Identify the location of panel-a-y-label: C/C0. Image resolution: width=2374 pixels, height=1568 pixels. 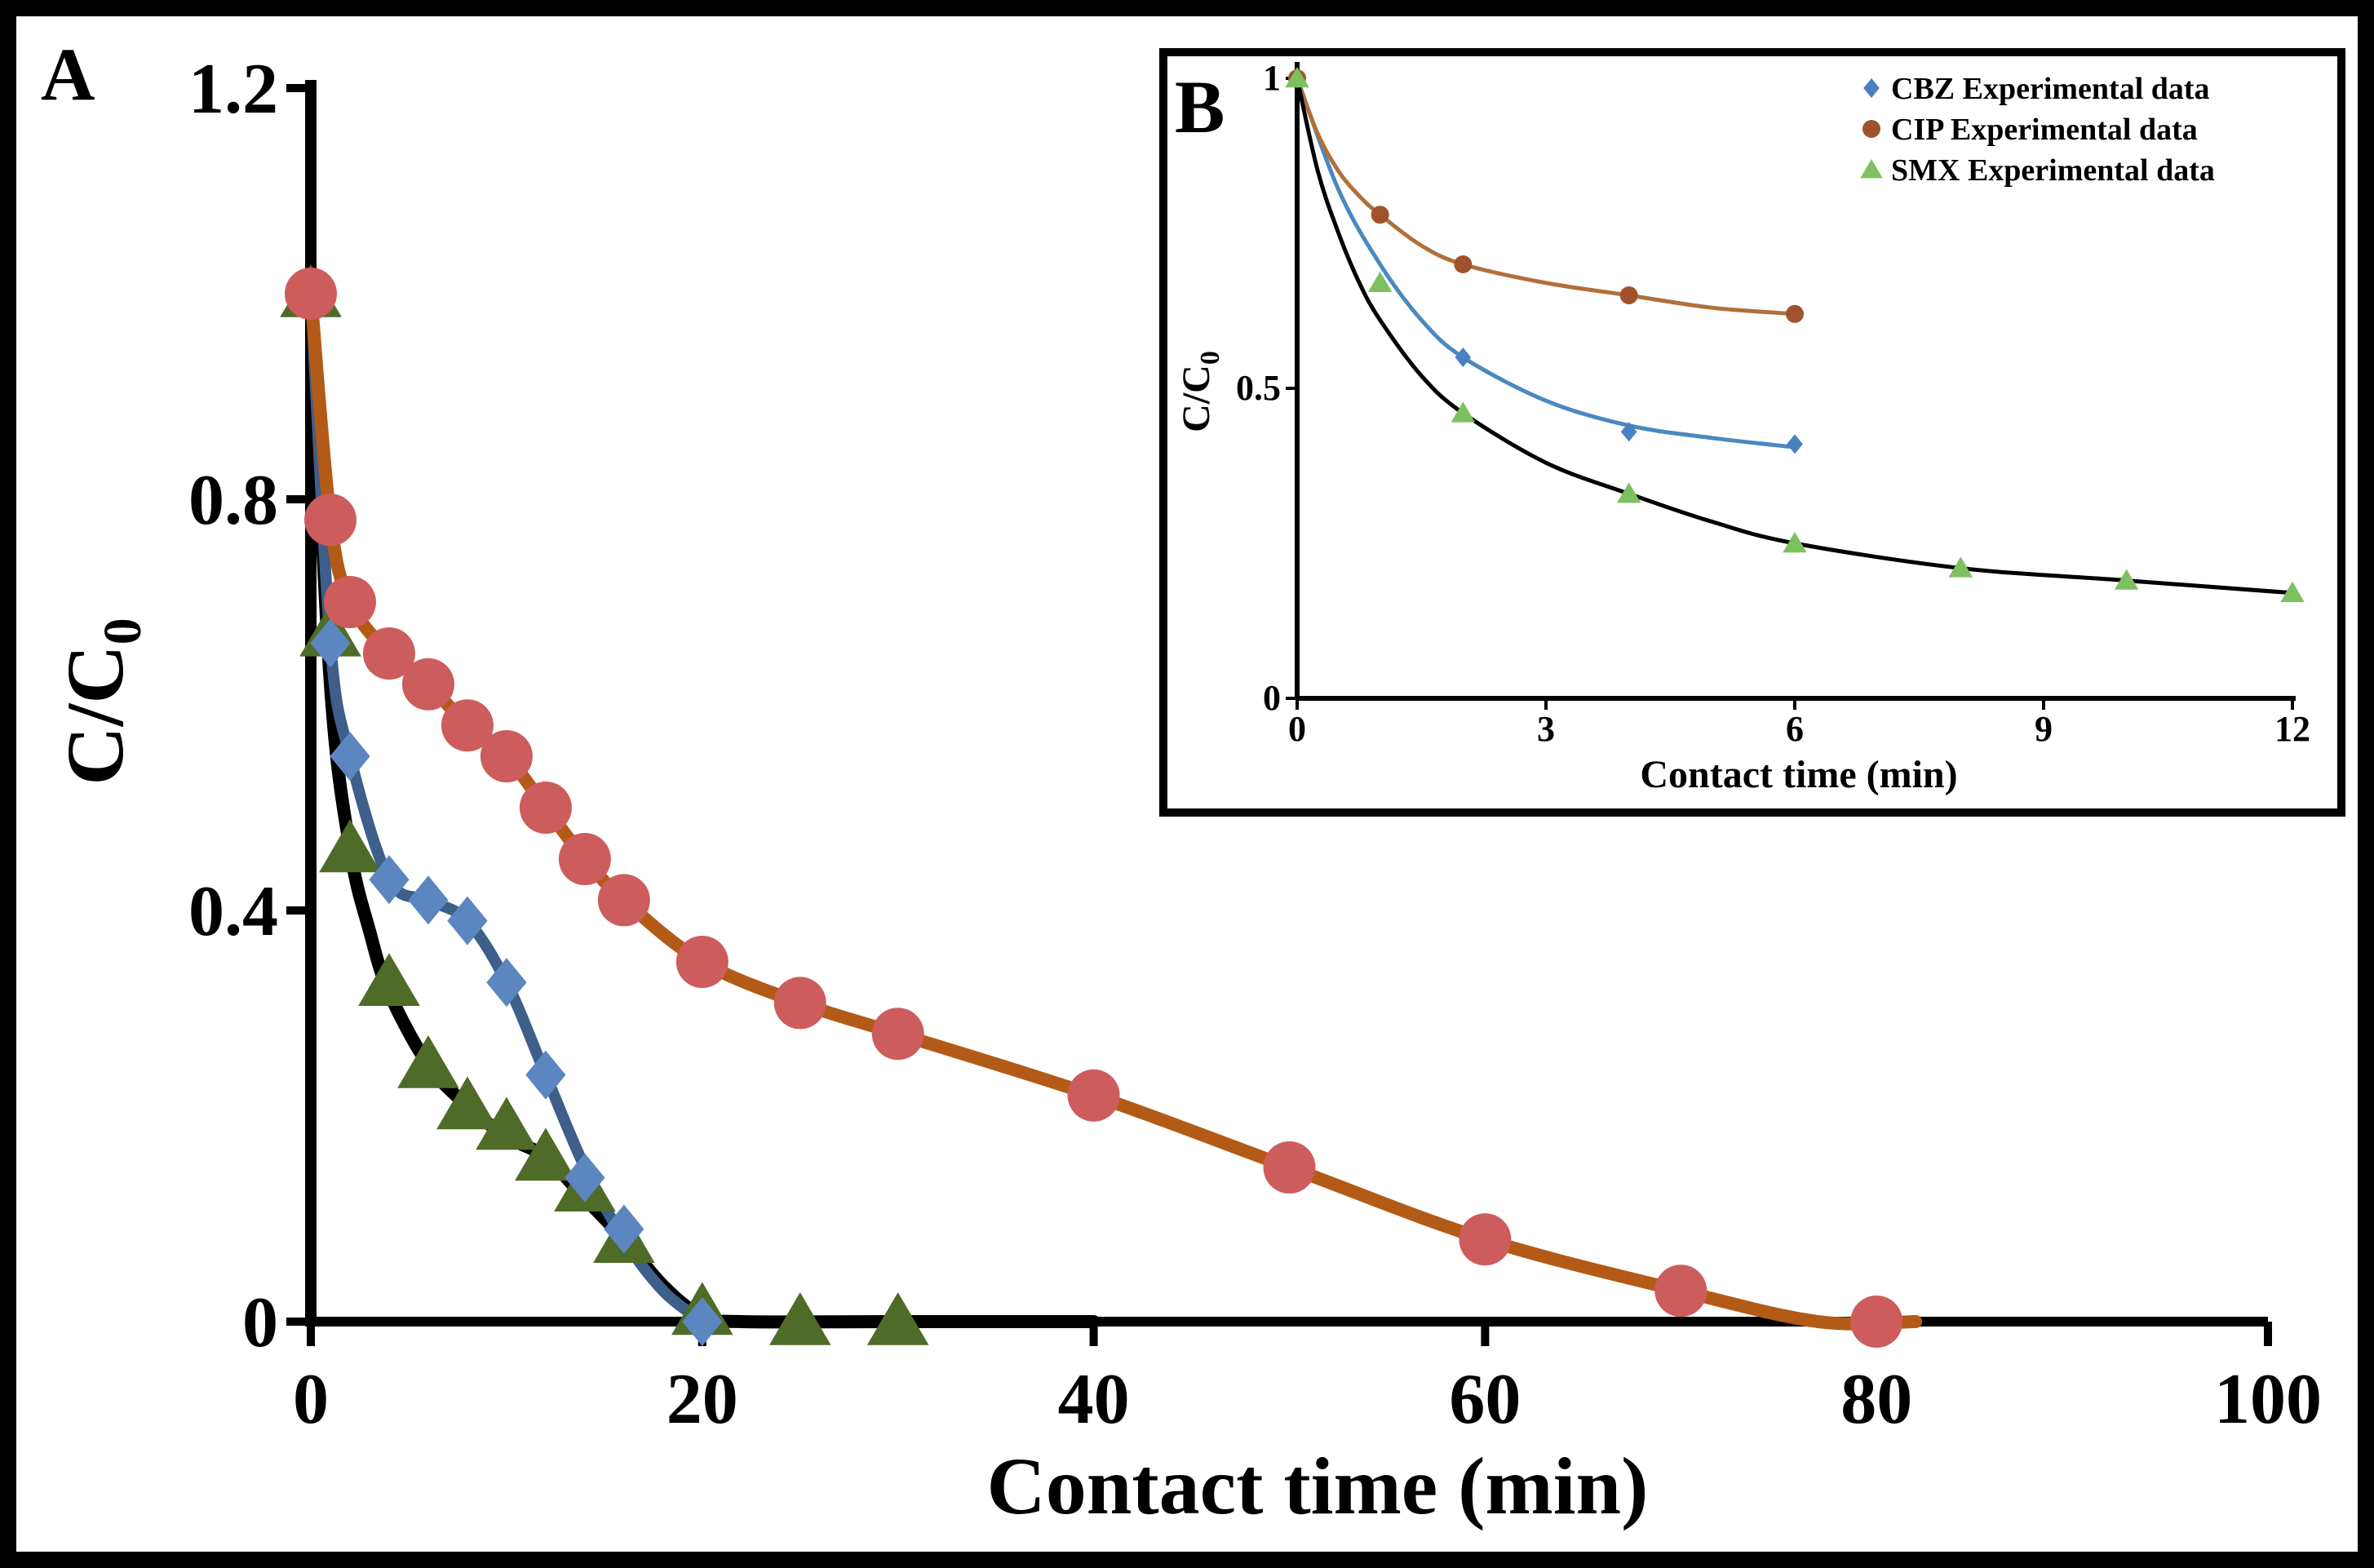
(101, 701).